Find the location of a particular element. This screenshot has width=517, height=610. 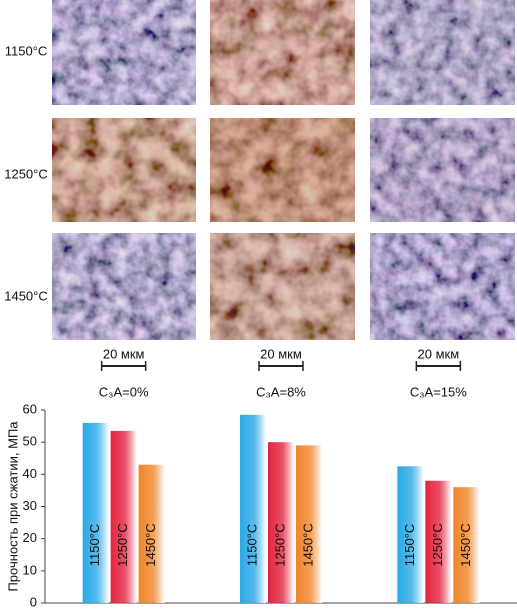

row-label: 1150°C is located at coordinates (26, 50).